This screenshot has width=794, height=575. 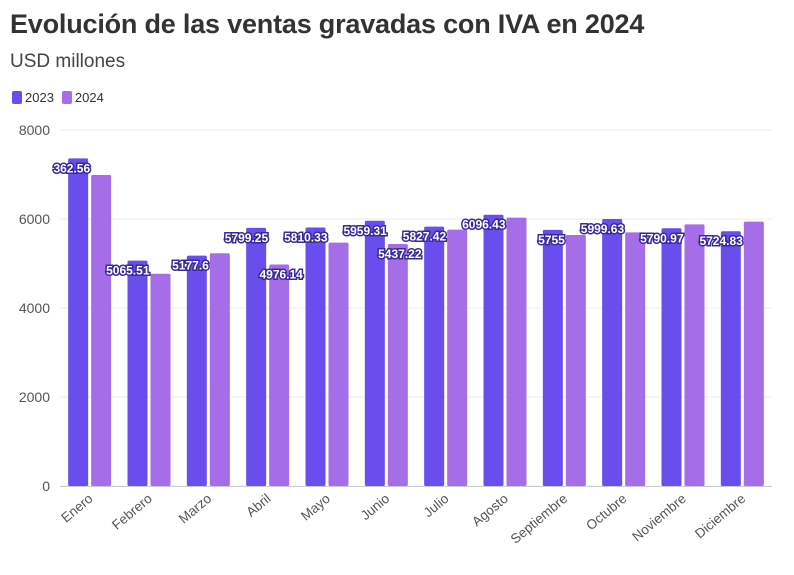 I want to click on x-tick-label-mayo: Mayo, so click(x=315, y=507).